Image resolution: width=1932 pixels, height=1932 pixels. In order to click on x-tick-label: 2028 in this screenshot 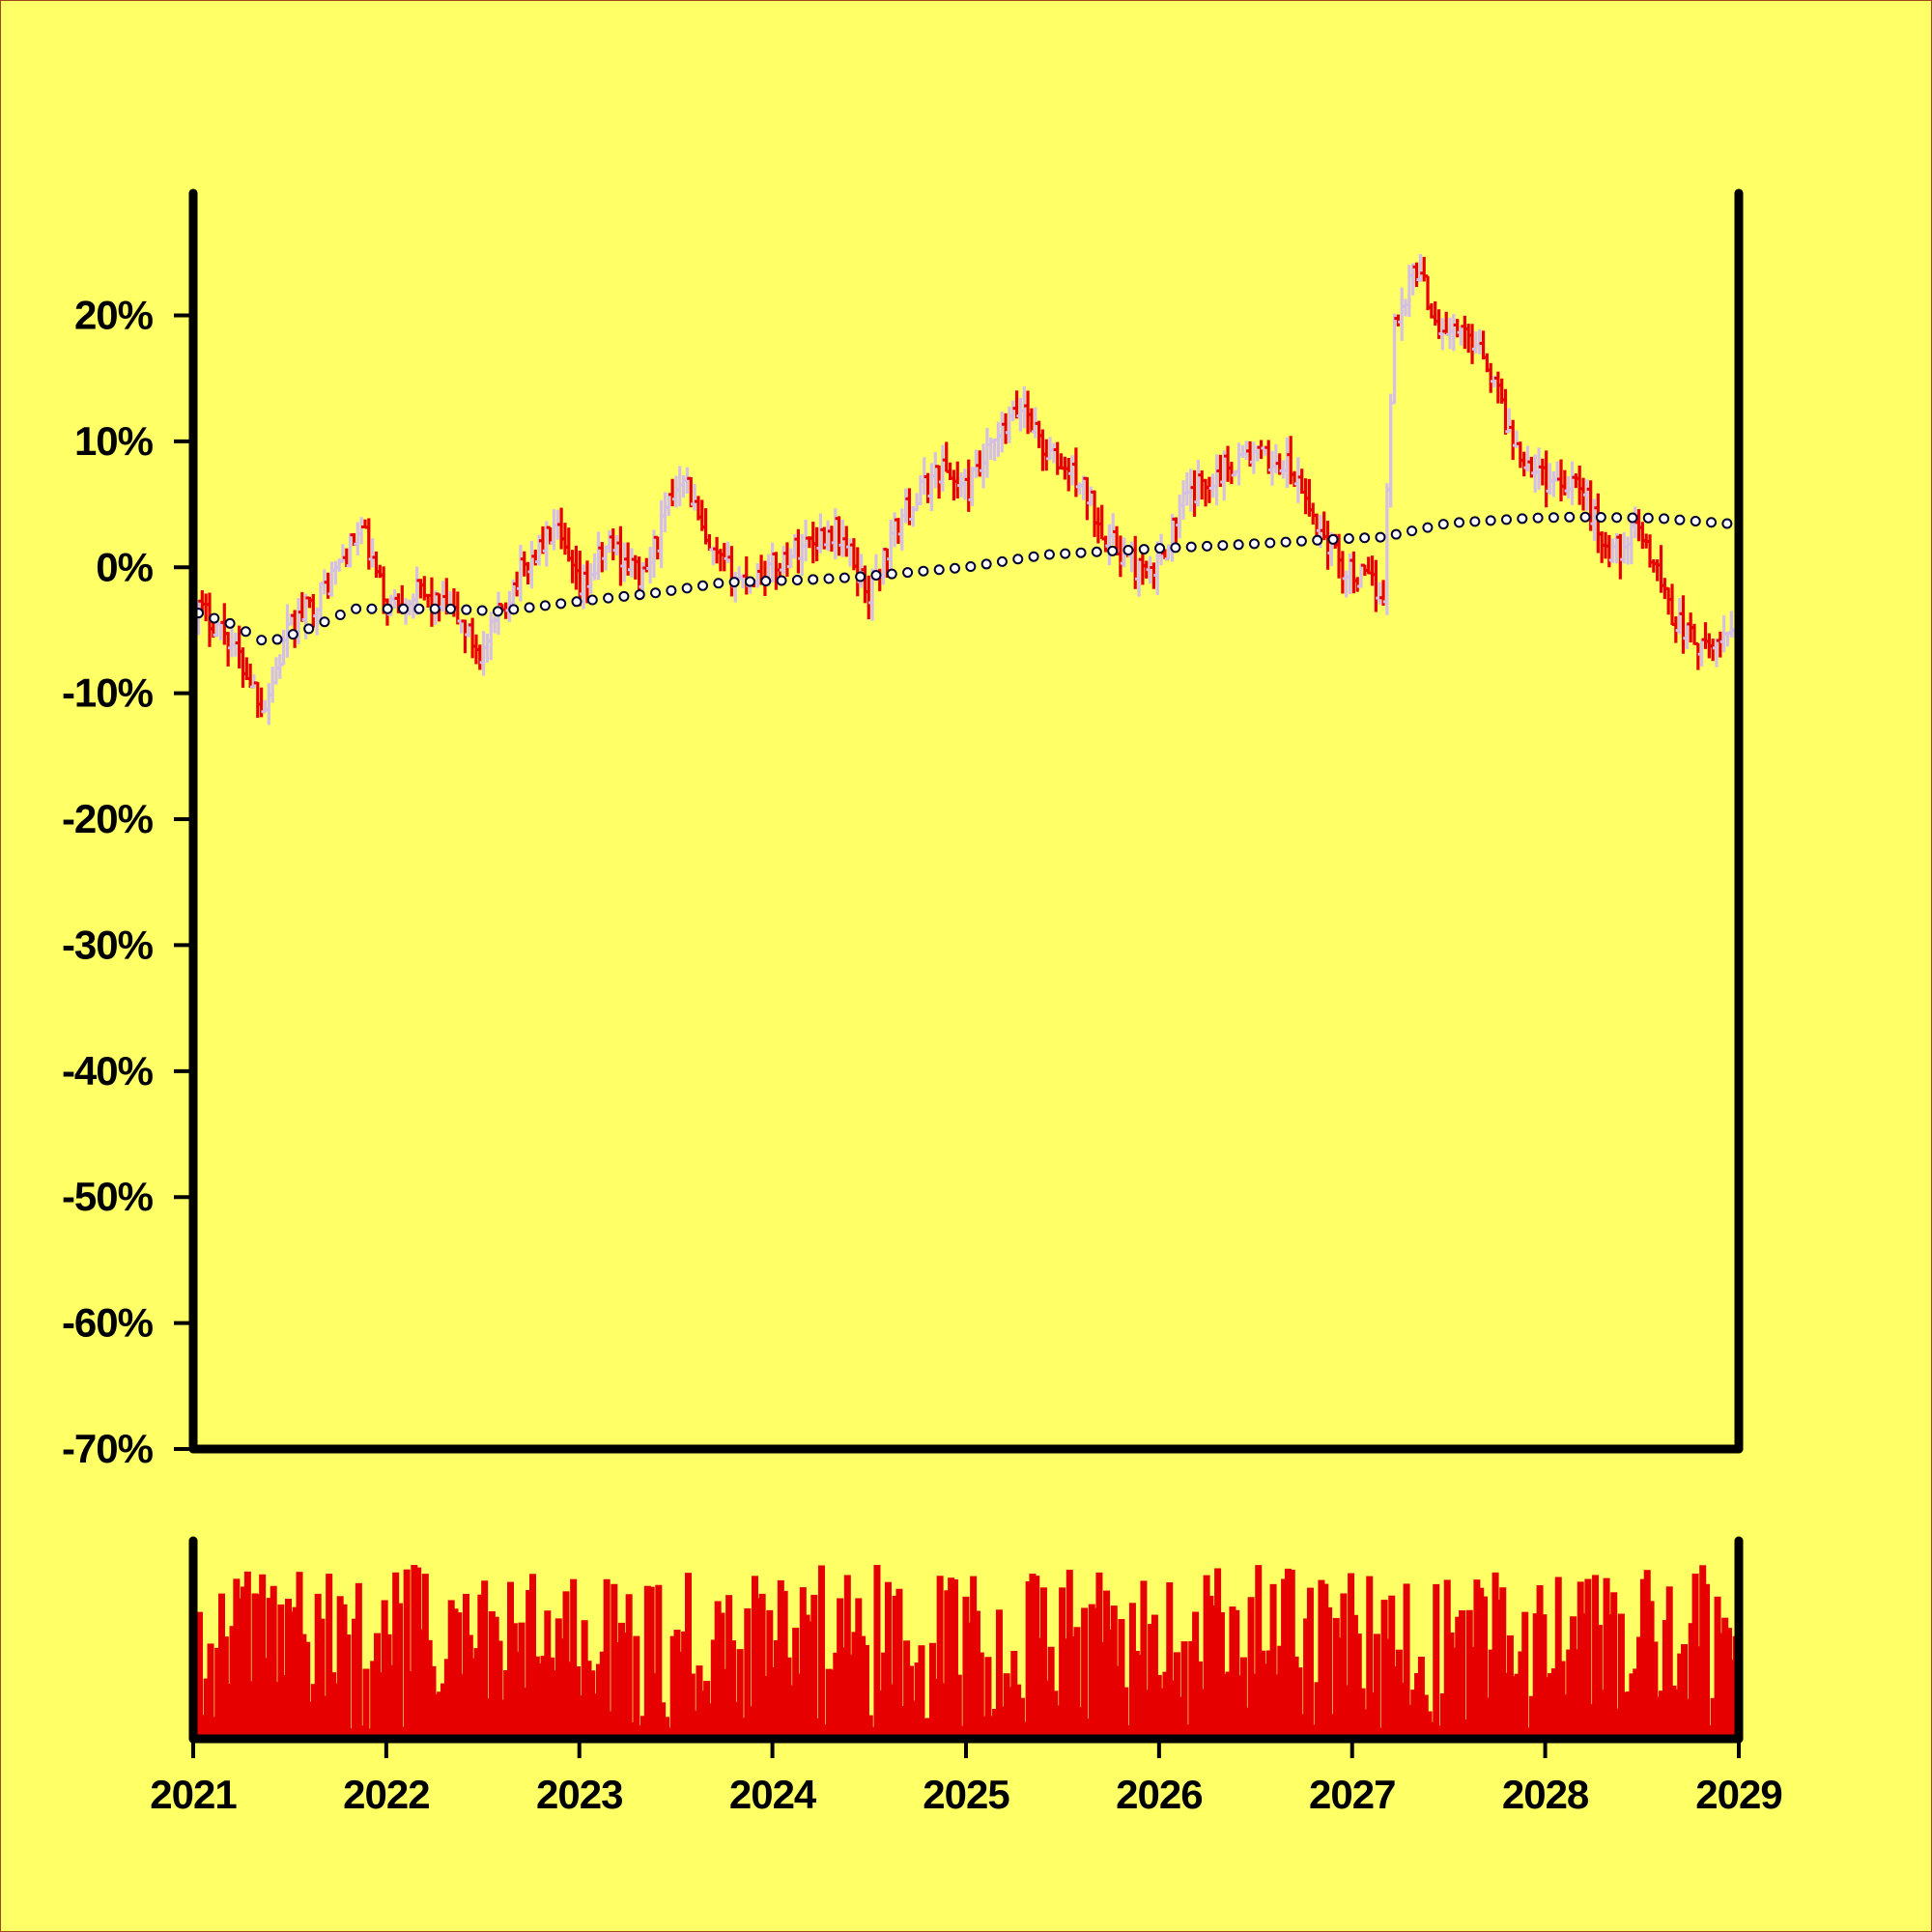, I will do `click(1545, 1794)`.